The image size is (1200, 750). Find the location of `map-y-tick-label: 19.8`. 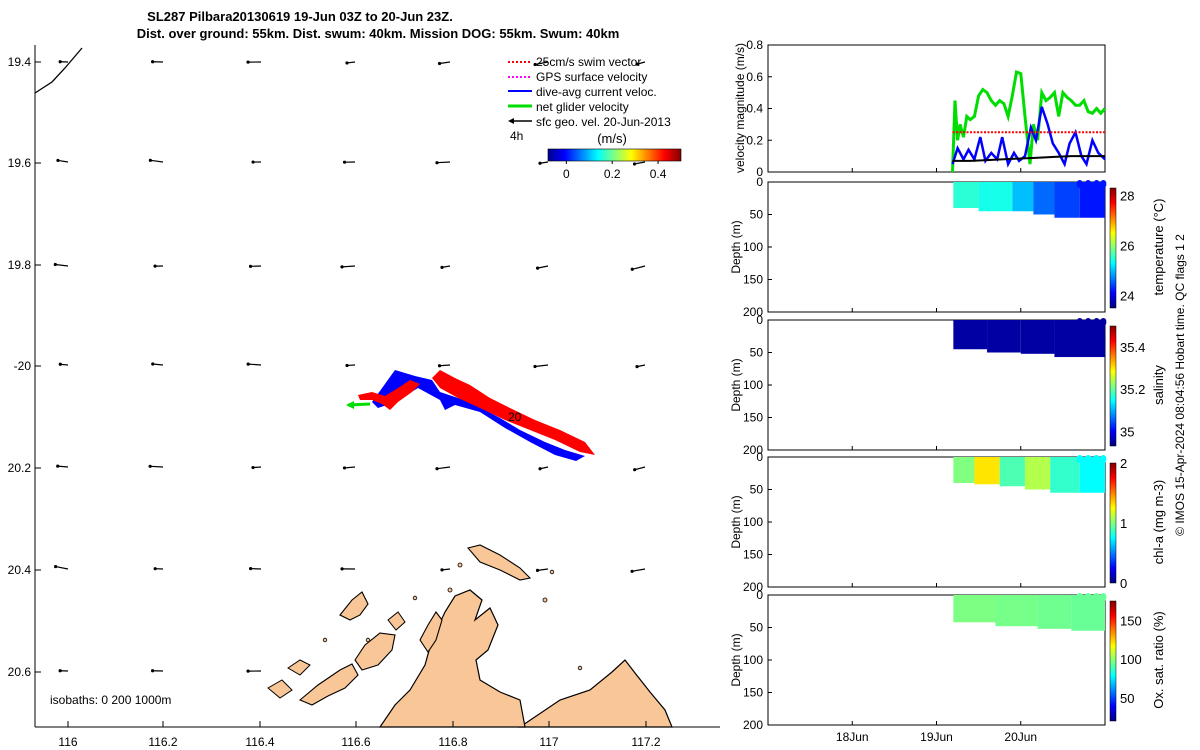

map-y-tick-label: 19.8 is located at coordinates (20, 265).